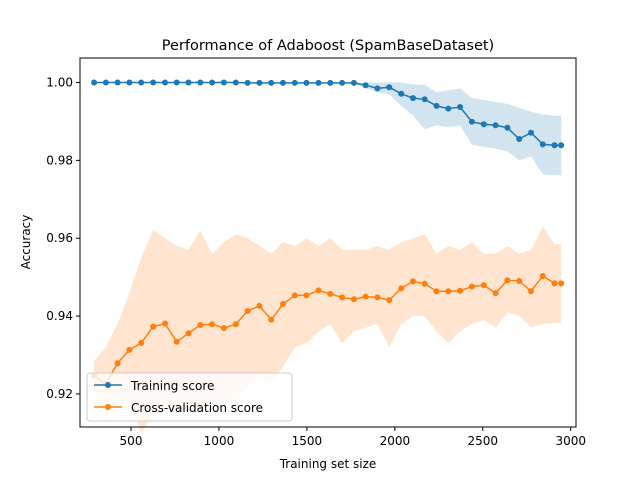 The width and height of the screenshot is (640, 480). I want to click on y-tick-label: 0.98, so click(59, 160).